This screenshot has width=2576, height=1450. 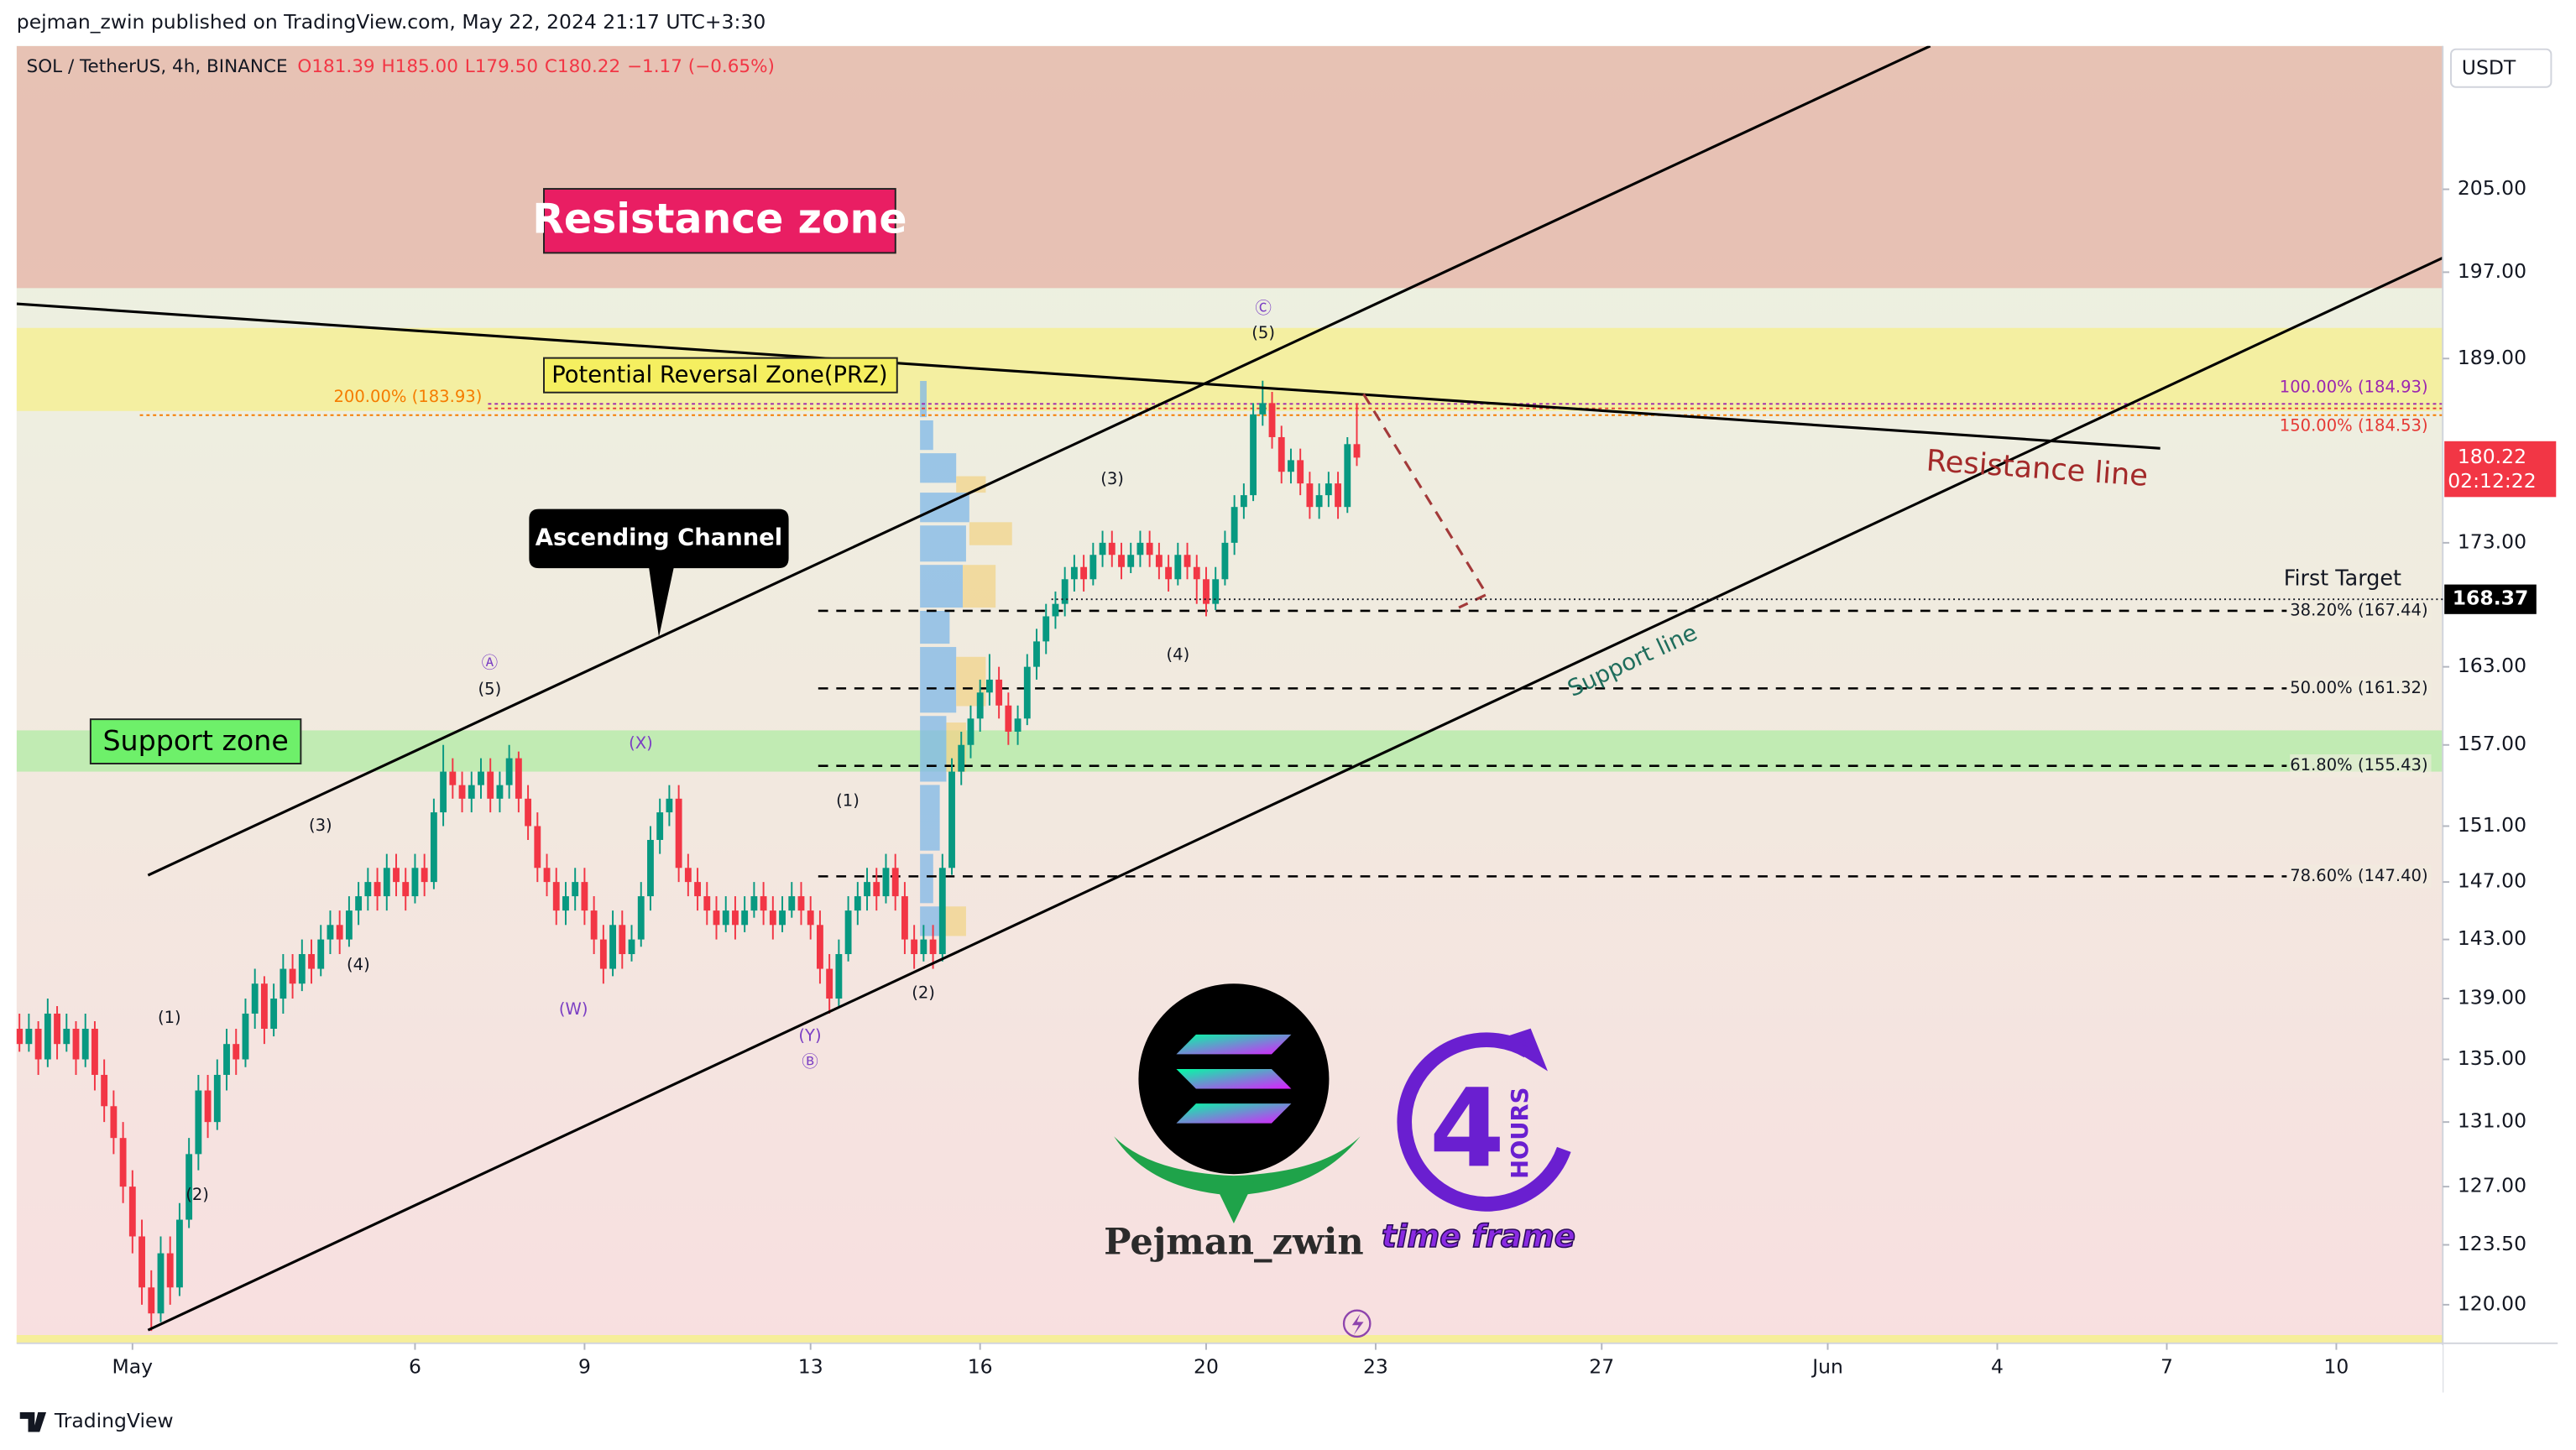 I want to click on y-tick-label: 143.00, so click(x=2492, y=938).